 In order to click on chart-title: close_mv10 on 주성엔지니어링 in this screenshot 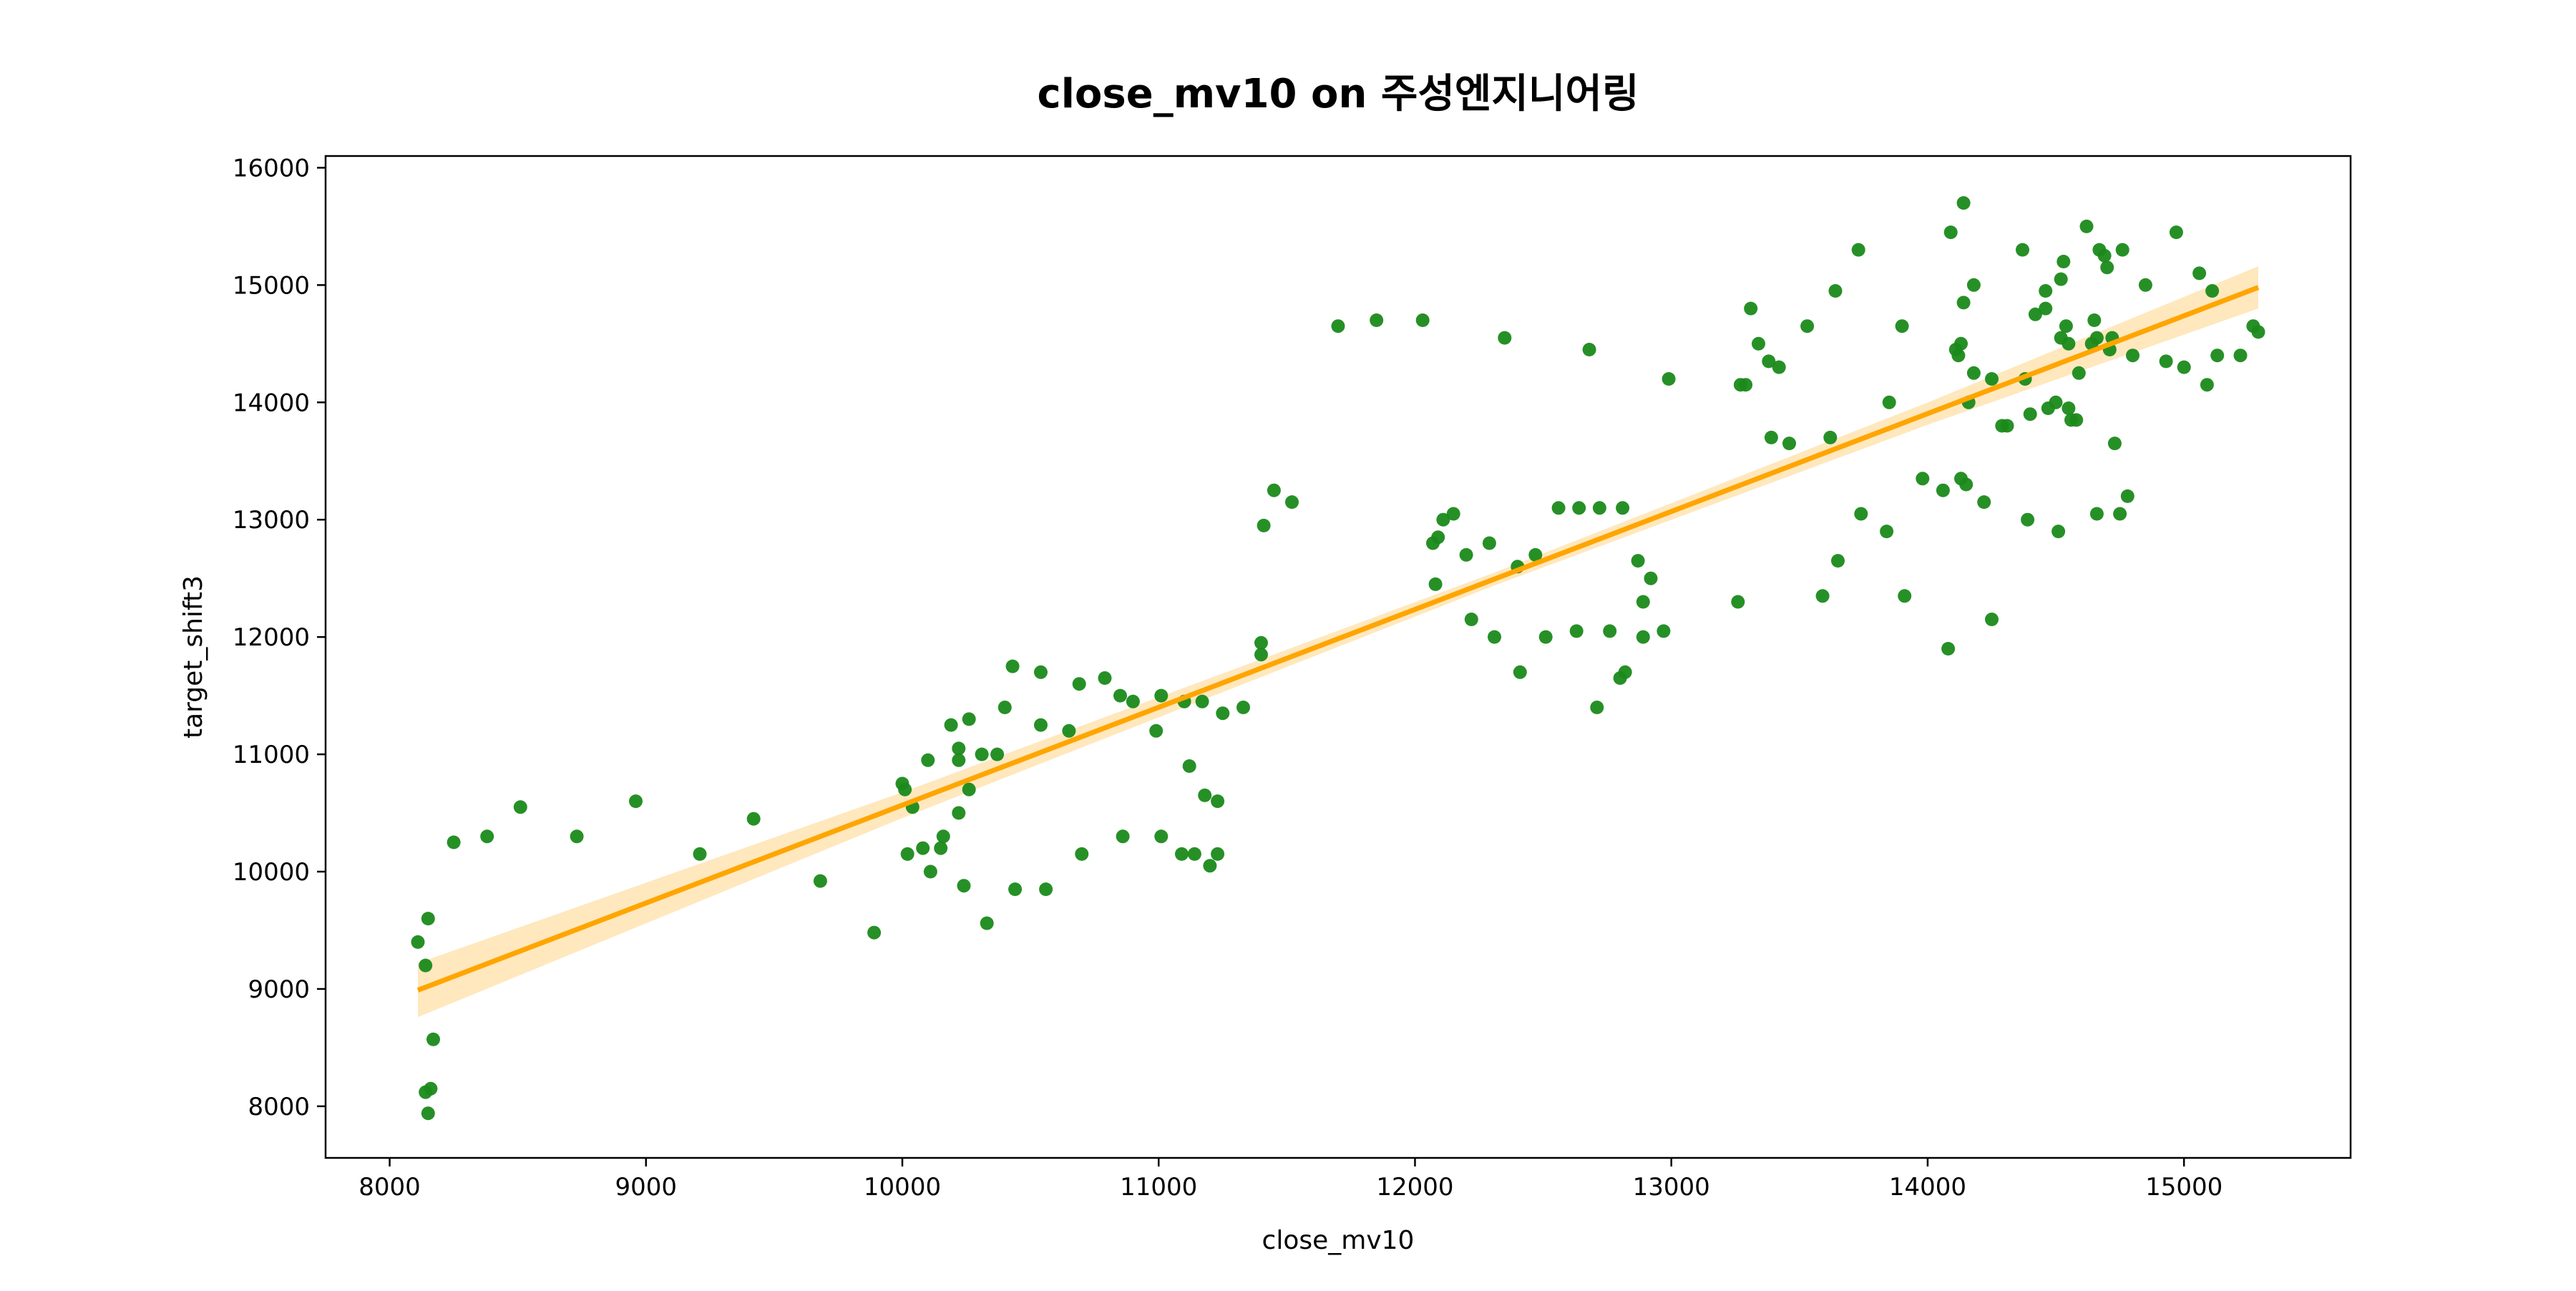, I will do `click(1338, 94)`.